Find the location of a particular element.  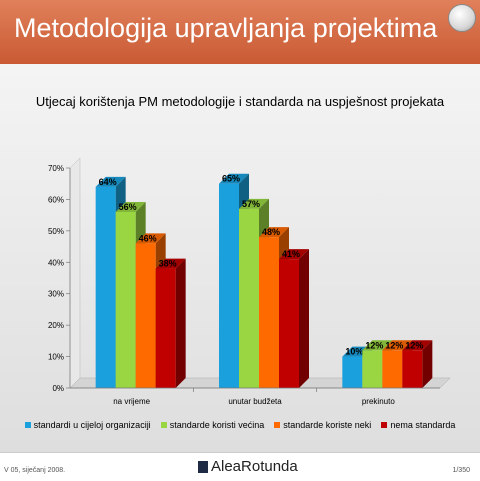

data-label: 41% is located at coordinates (291, 254).